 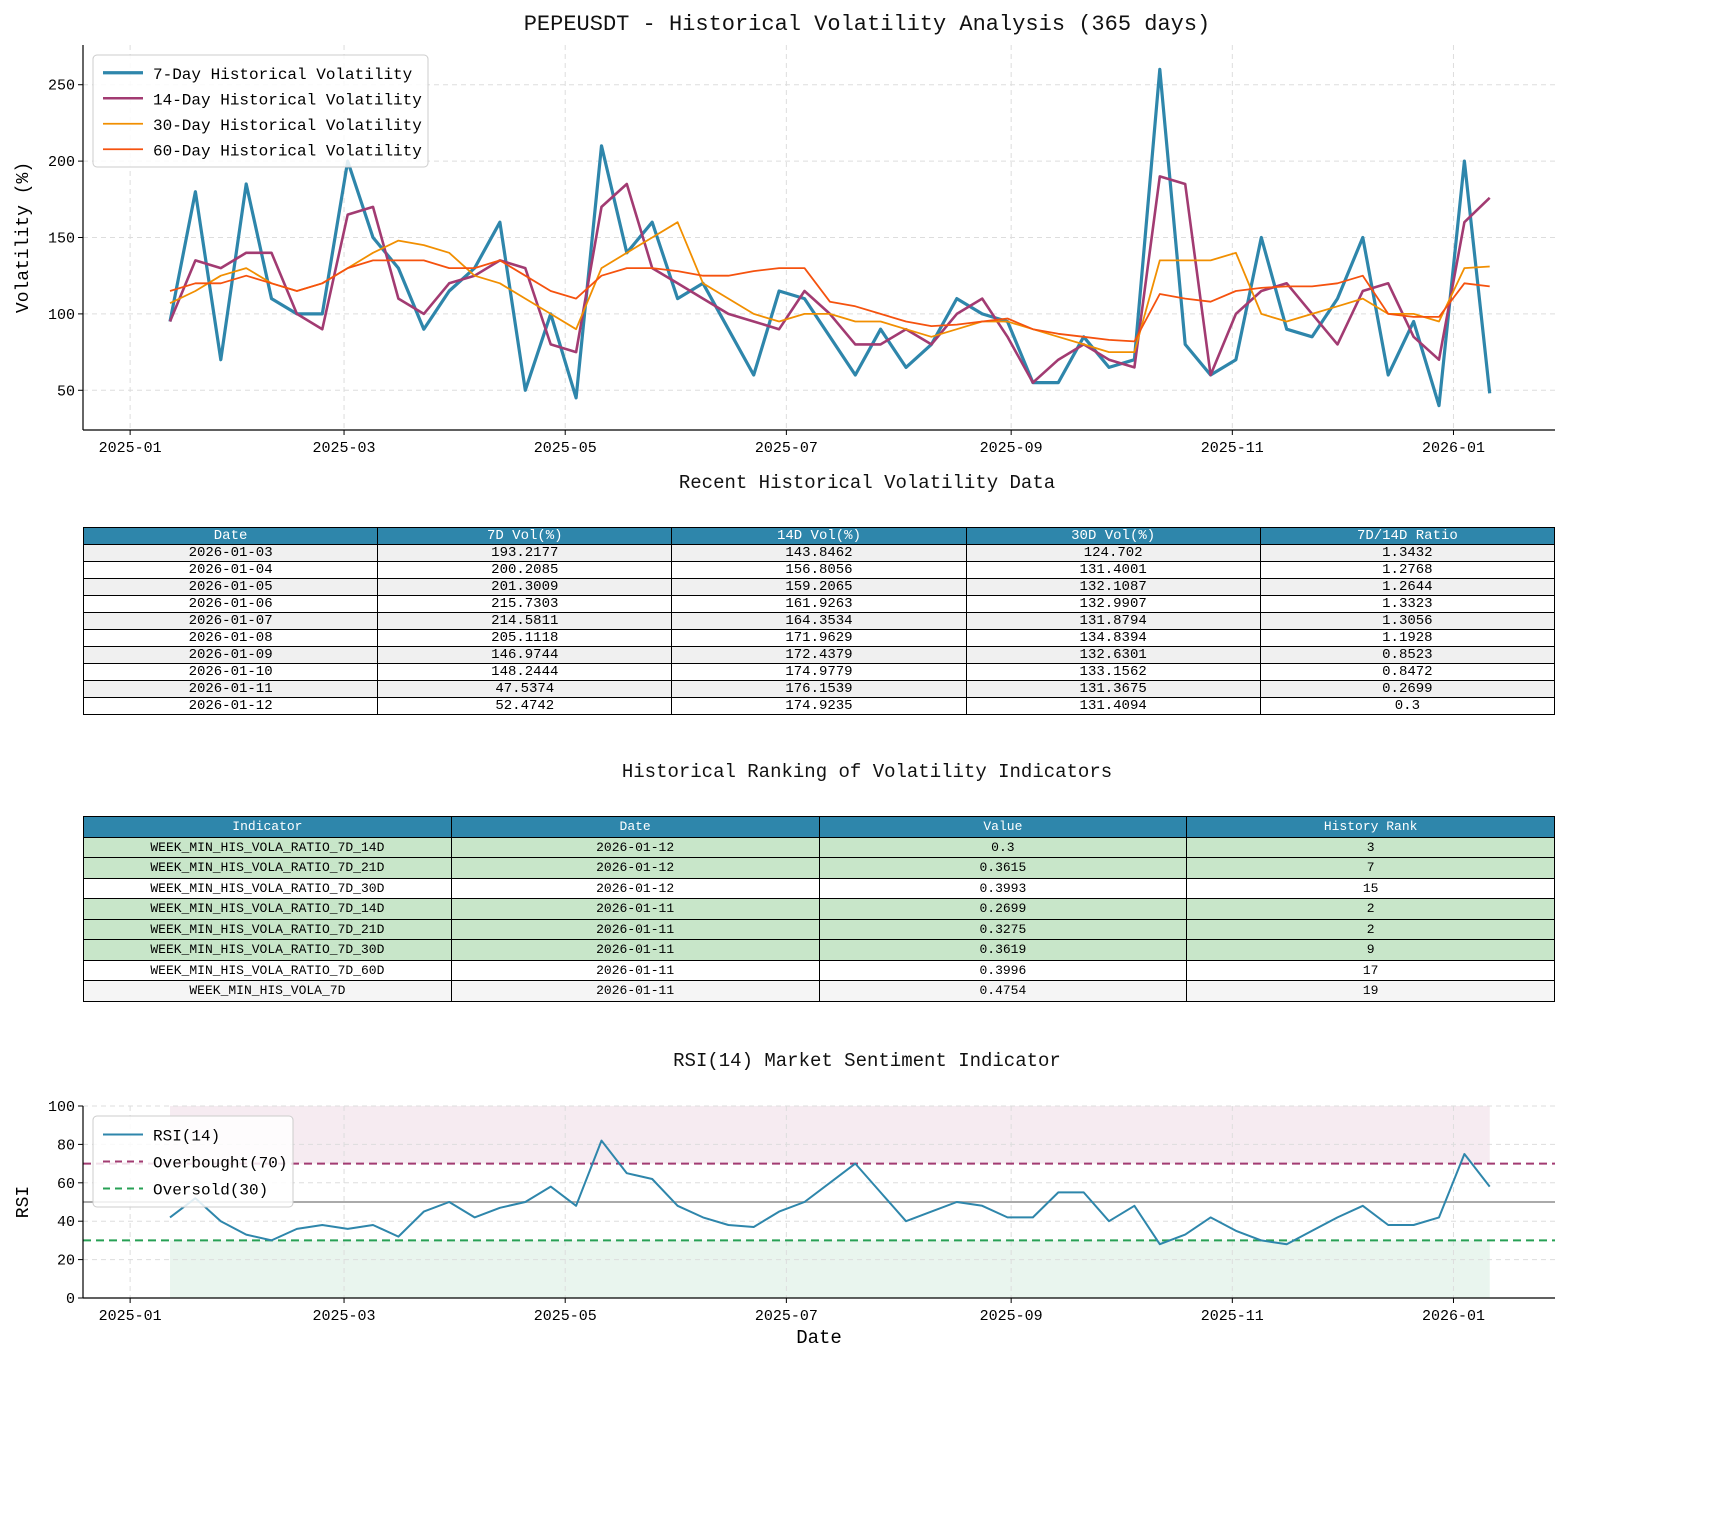 What do you see at coordinates (525, 587) in the screenshot?
I see `table-cell: 201.3009` at bounding box center [525, 587].